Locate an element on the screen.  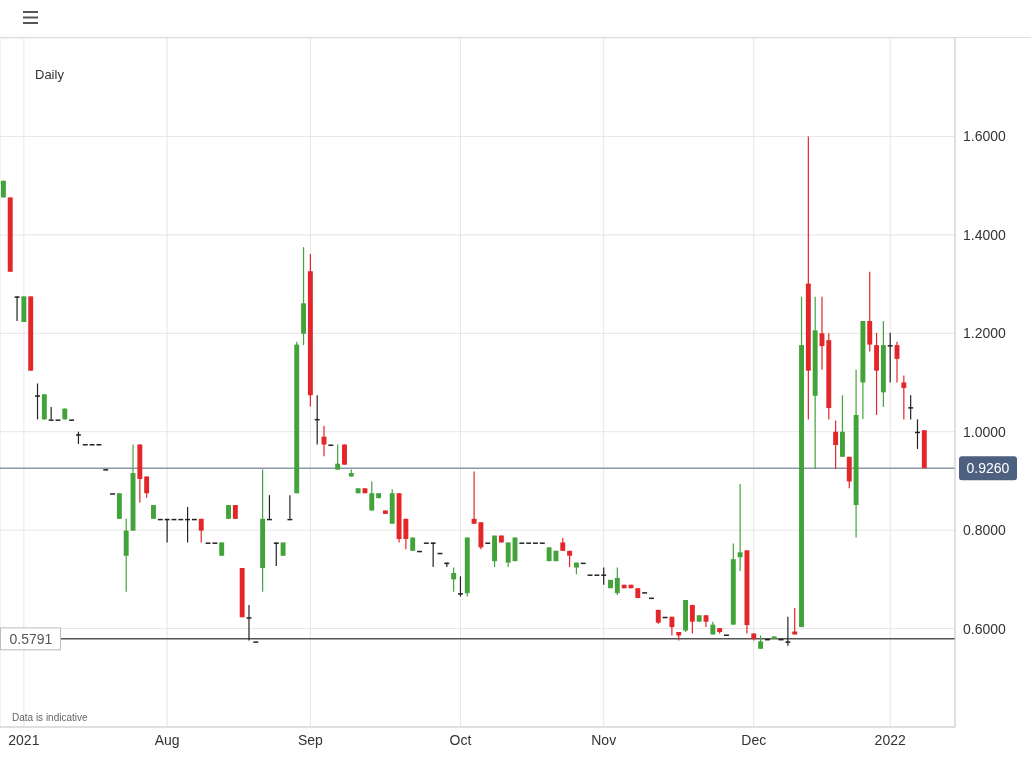
x-tick-label: Dec is located at coordinates (754, 739).